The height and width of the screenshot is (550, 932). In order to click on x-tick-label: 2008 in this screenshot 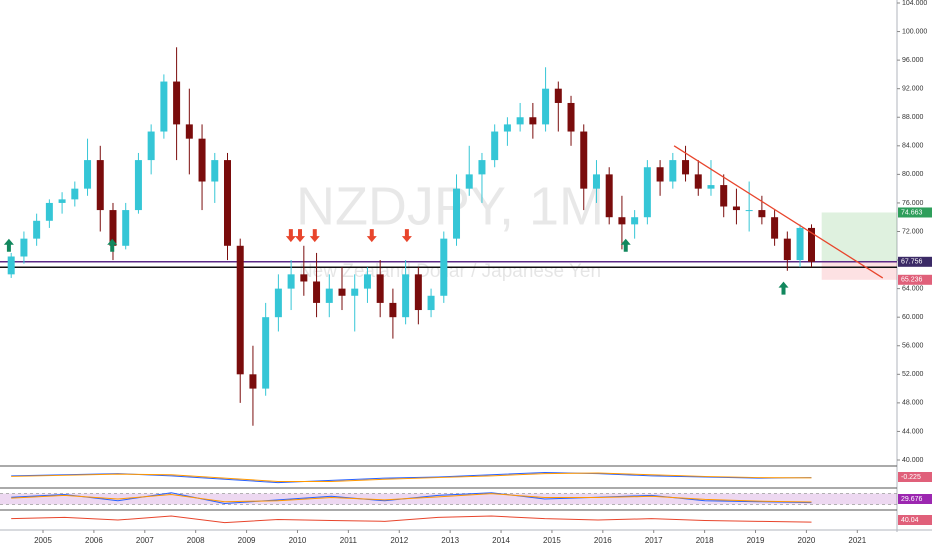, I will do `click(196, 540)`.